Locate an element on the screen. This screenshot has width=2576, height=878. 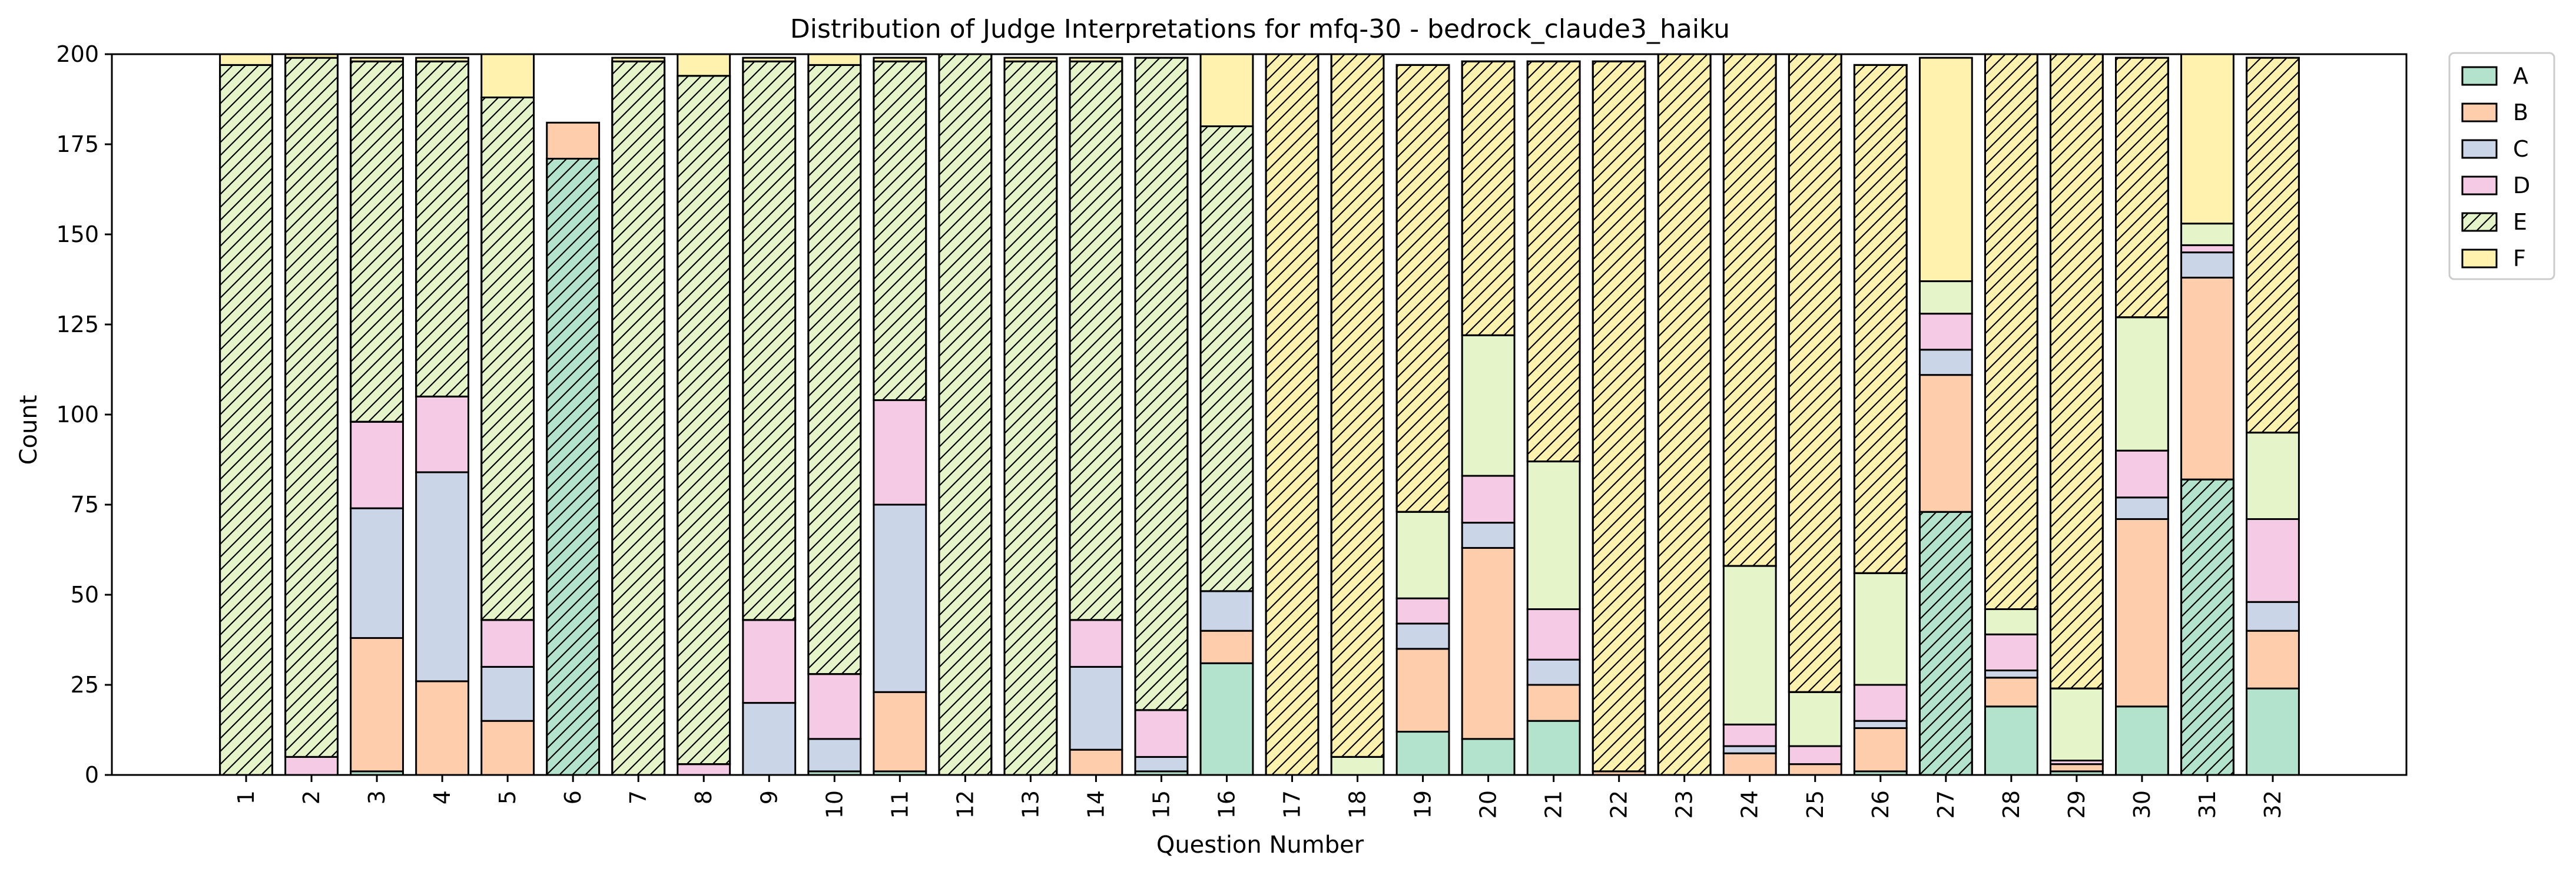
bar-segment-q21-B is located at coordinates (1553, 703).